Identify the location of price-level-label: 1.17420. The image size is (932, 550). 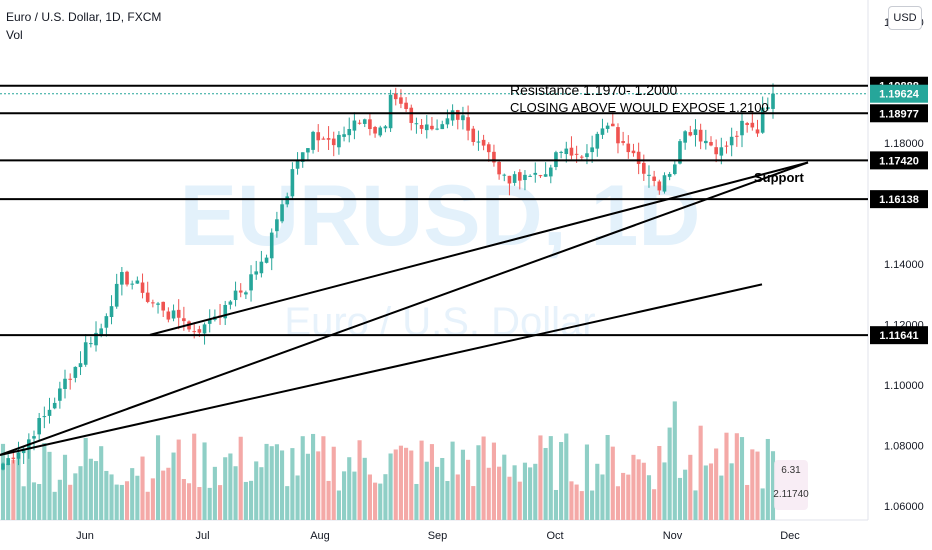
(899, 161).